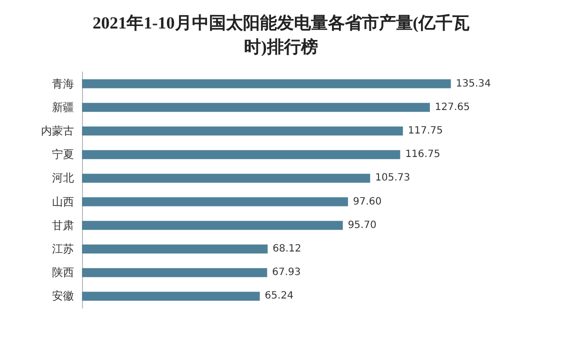 This screenshot has height=338, width=562. Describe the element at coordinates (63, 225) in the screenshot. I see `y-tick-label: 甘肃` at that location.